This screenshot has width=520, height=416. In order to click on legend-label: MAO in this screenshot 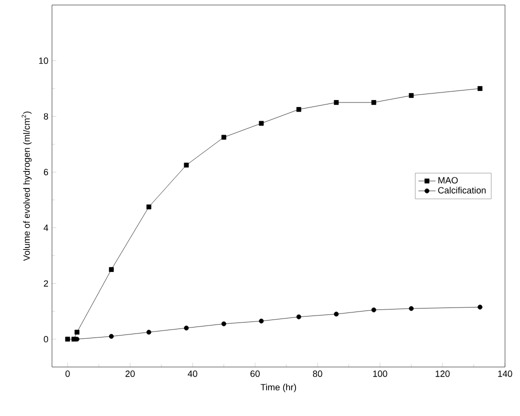, I will do `click(448, 180)`.